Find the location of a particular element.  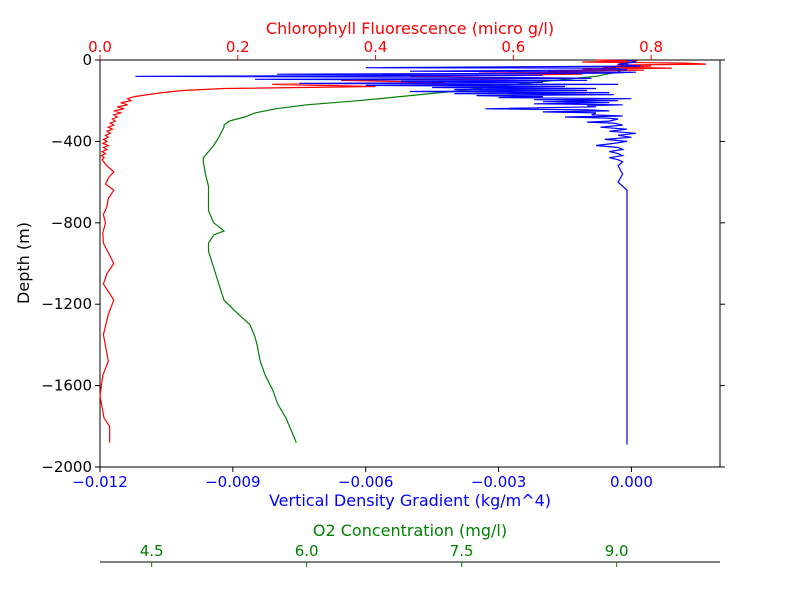

y-tick-label: −1600 is located at coordinates (66, 386).